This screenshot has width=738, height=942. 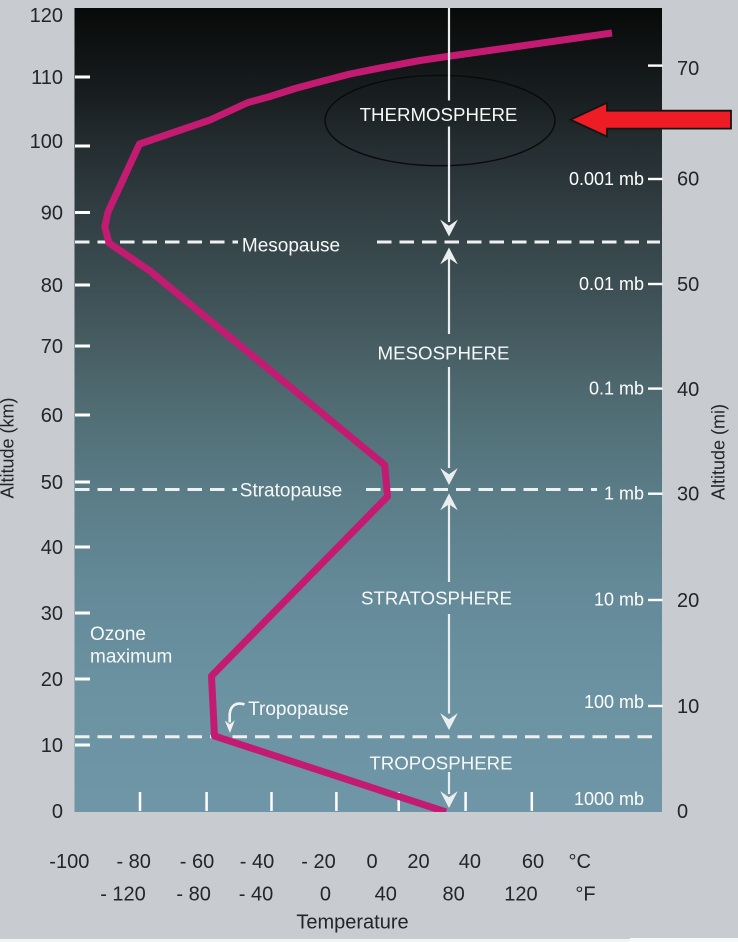 What do you see at coordinates (197, 862) in the screenshot?
I see `svg-text: - 60` at bounding box center [197, 862].